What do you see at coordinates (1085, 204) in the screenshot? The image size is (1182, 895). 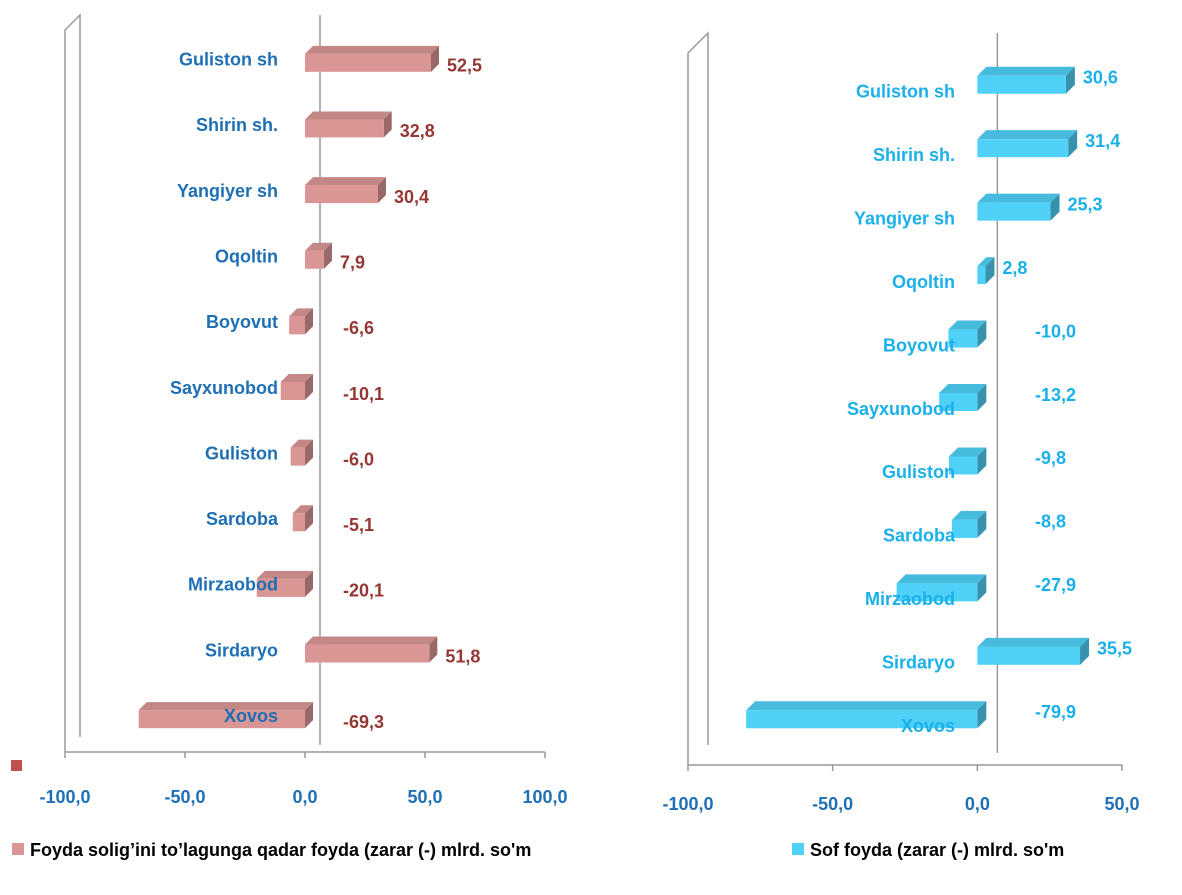 I see `value-label: 25,3` at bounding box center [1085, 204].